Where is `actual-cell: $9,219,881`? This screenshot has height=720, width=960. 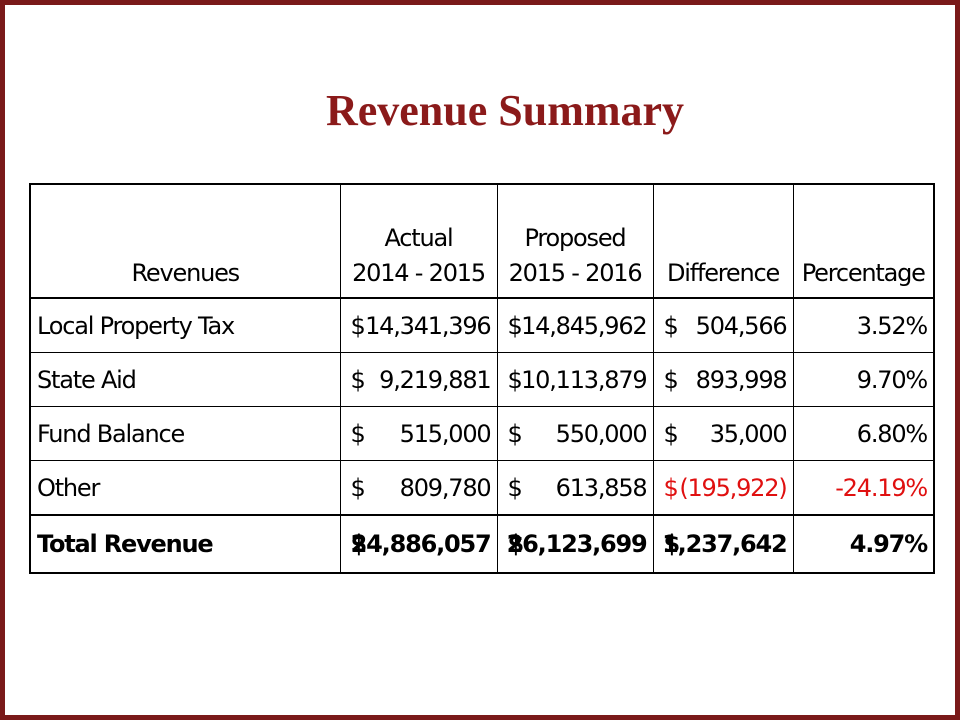 actual-cell: $9,219,881 is located at coordinates (418, 379).